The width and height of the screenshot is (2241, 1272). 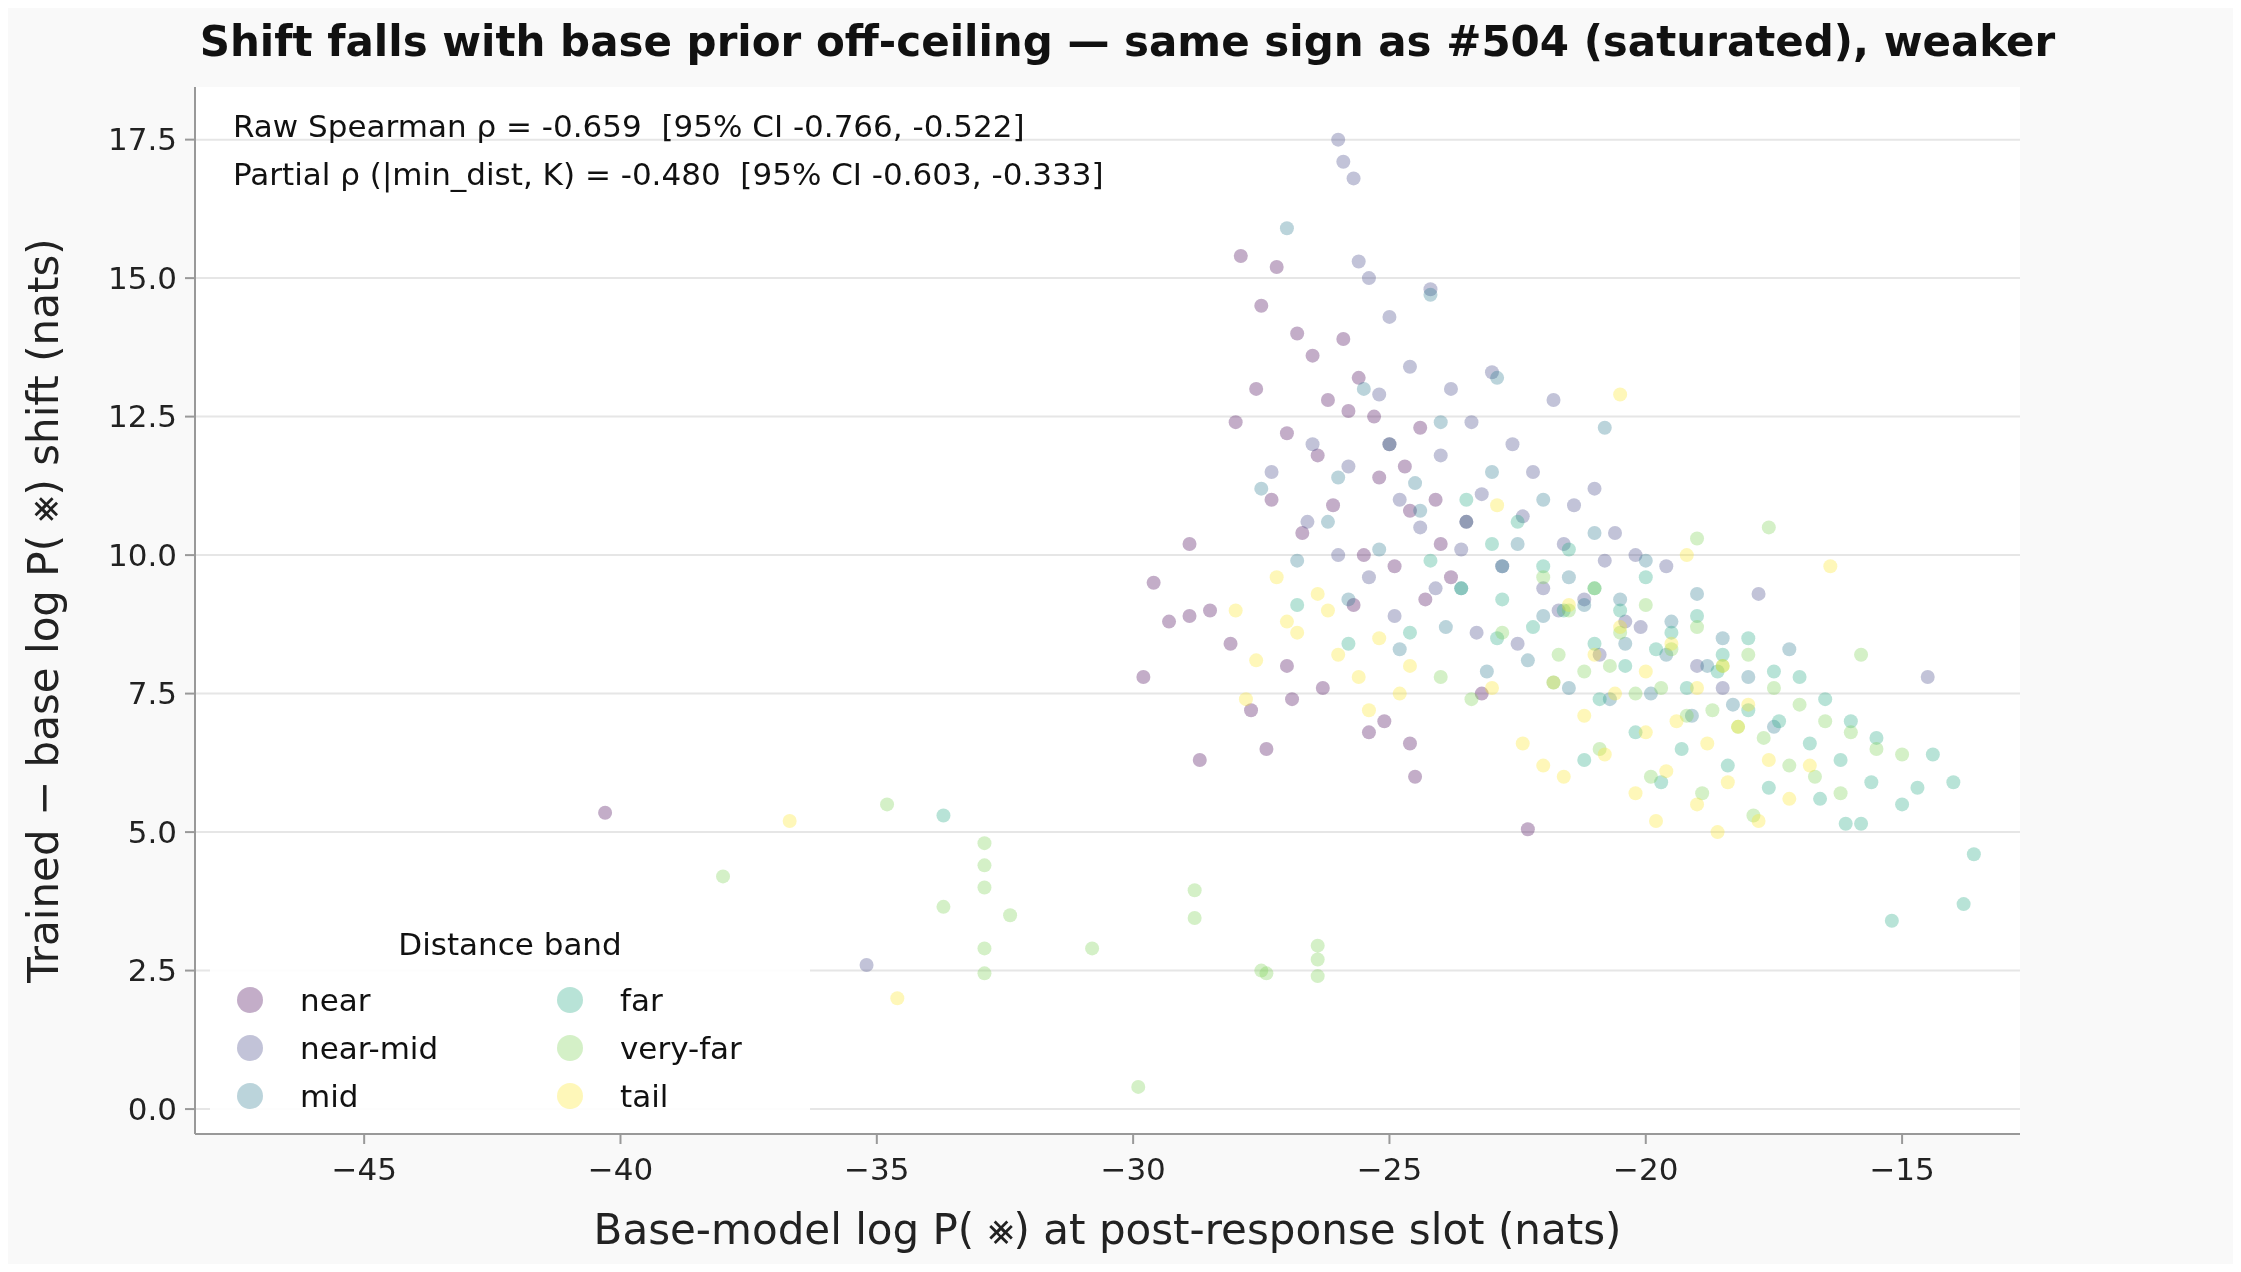 What do you see at coordinates (152, 1108) in the screenshot?
I see `y-tick-label: 0.0` at bounding box center [152, 1108].